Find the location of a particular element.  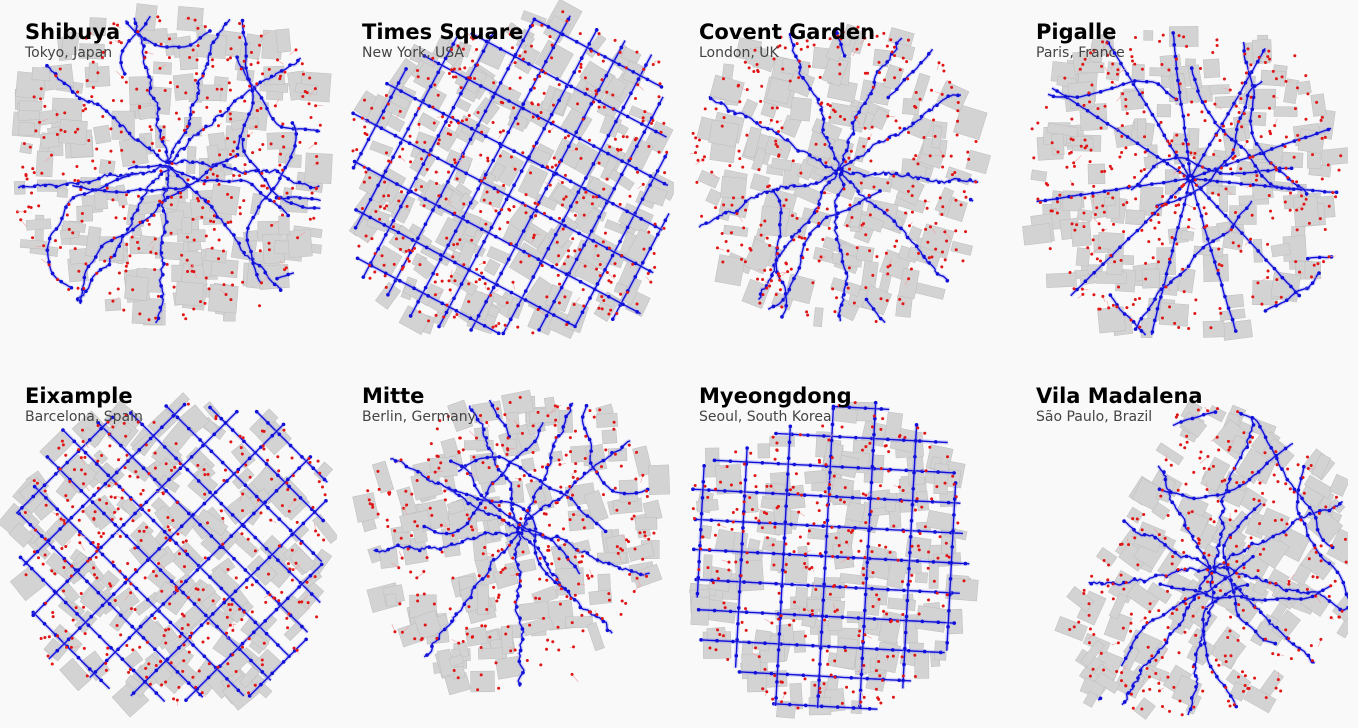

panel-label: Myeongdong Seoul, South Korea is located at coordinates (775, 404).